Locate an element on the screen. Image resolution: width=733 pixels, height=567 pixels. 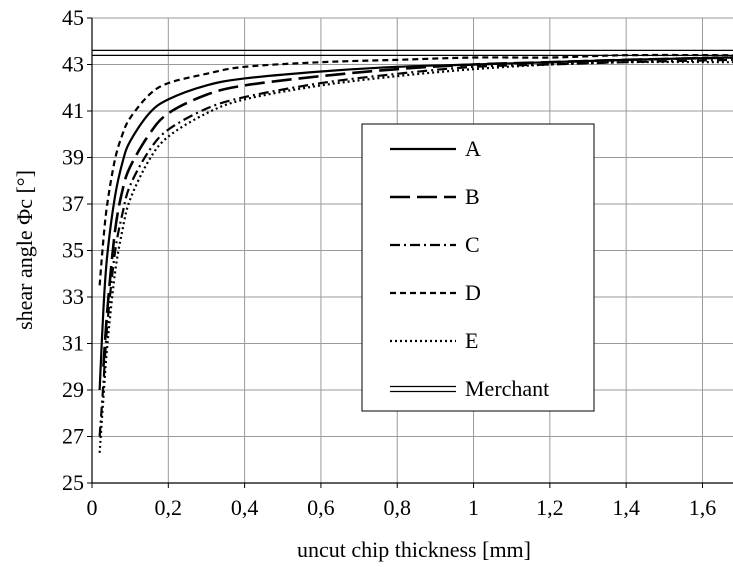
legend-label-a: A is located at coordinates (473, 148).